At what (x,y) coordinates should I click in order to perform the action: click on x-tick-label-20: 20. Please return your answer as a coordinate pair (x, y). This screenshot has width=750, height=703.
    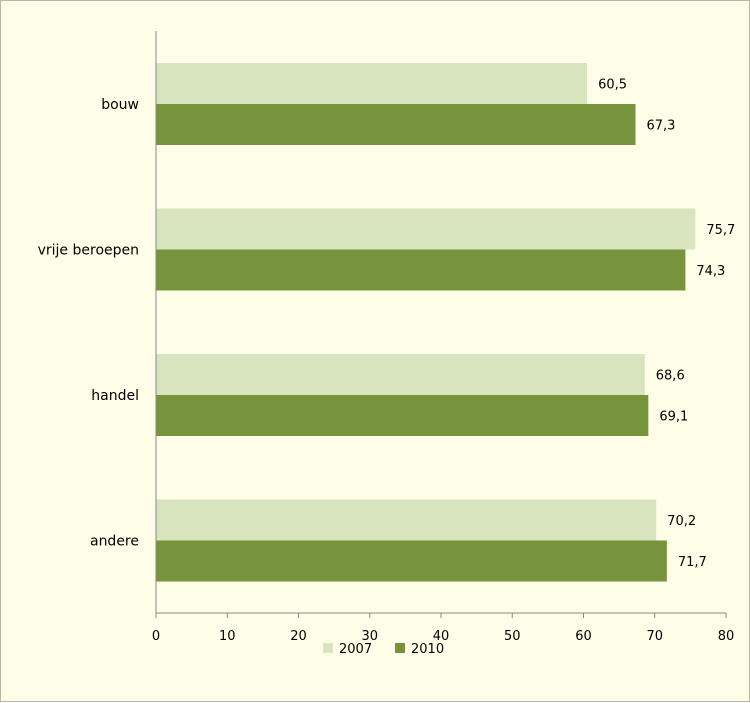
    Looking at the image, I should click on (298, 636).